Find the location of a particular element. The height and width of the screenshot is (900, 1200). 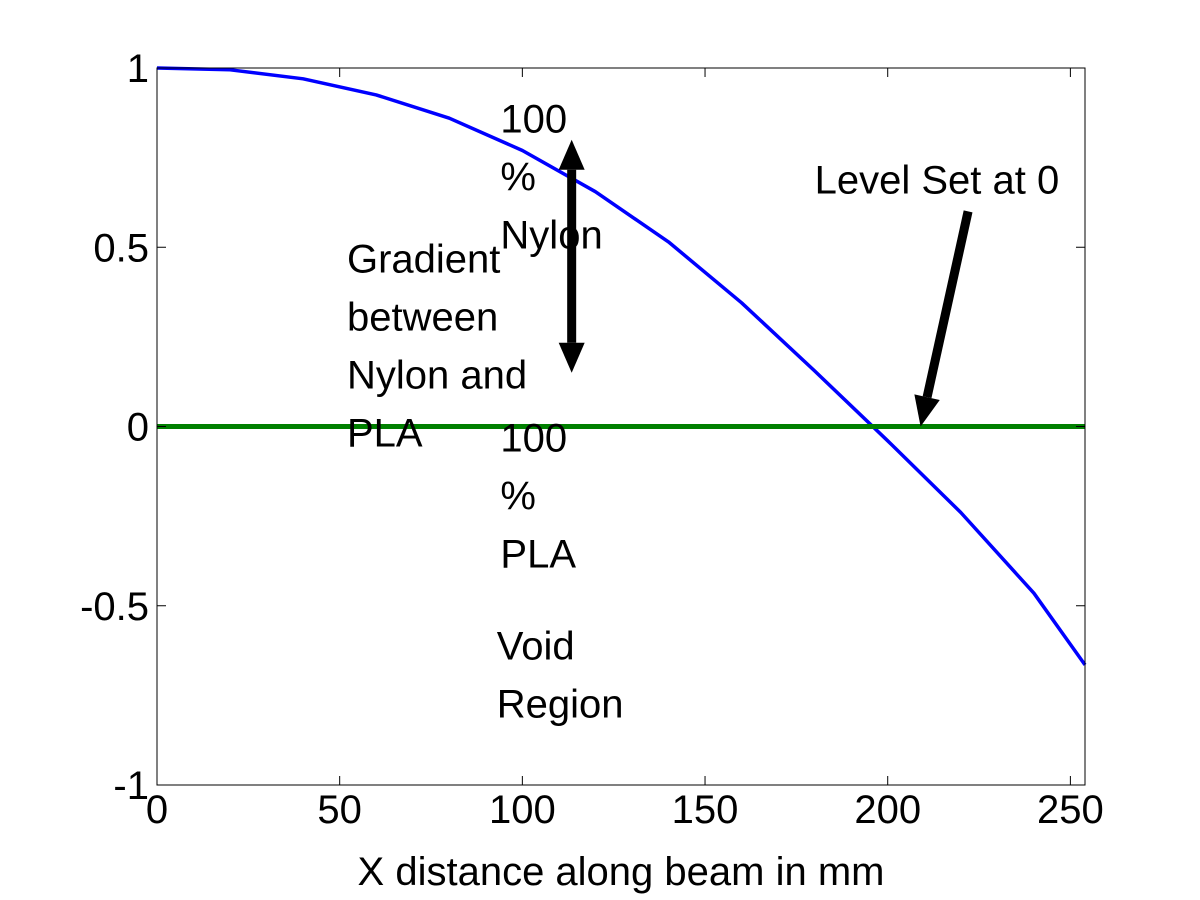

annotation-3: 100% PLA is located at coordinates (538, 497).